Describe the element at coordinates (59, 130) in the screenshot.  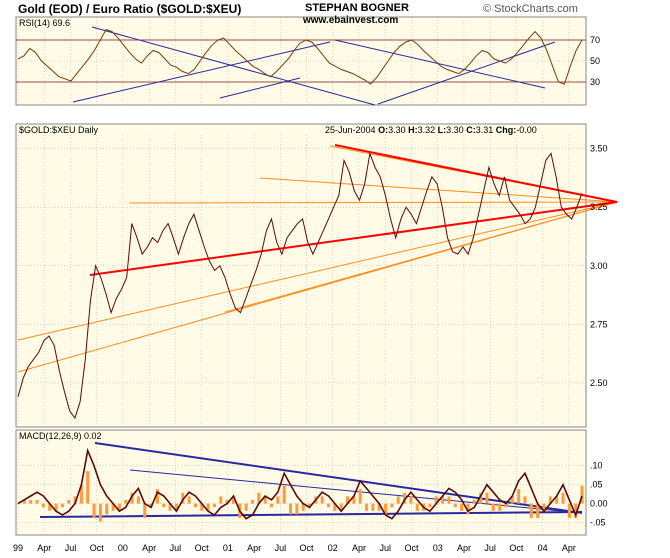
I see `price-label: $GOLD:$XEU Daily` at that location.